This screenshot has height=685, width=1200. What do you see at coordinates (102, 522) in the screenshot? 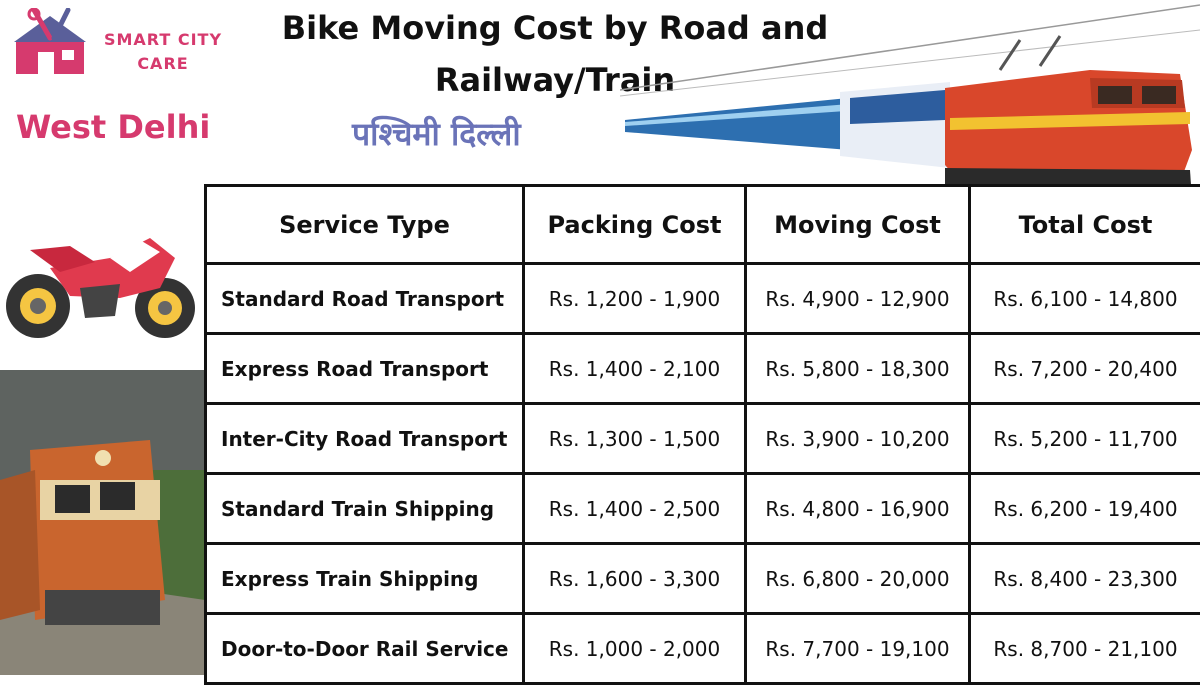
I see `diesel-locomotive-icon` at bounding box center [102, 522].